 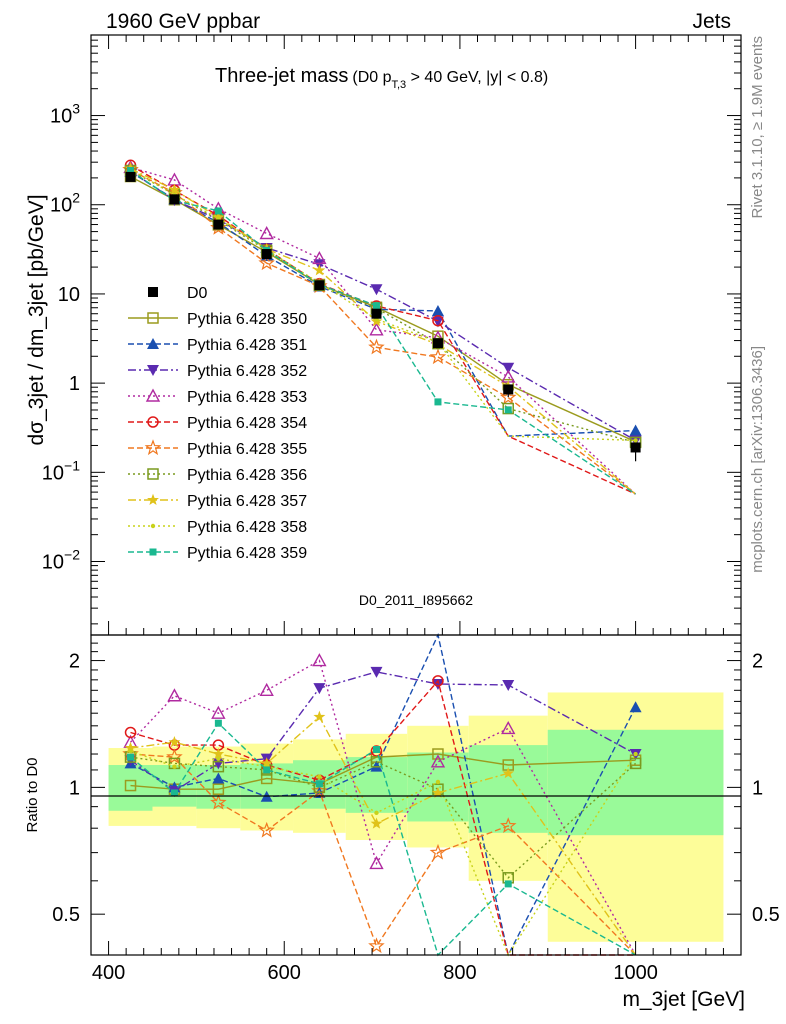 I want to click on y-tick-label: 10³, so click(x=65, y=114).